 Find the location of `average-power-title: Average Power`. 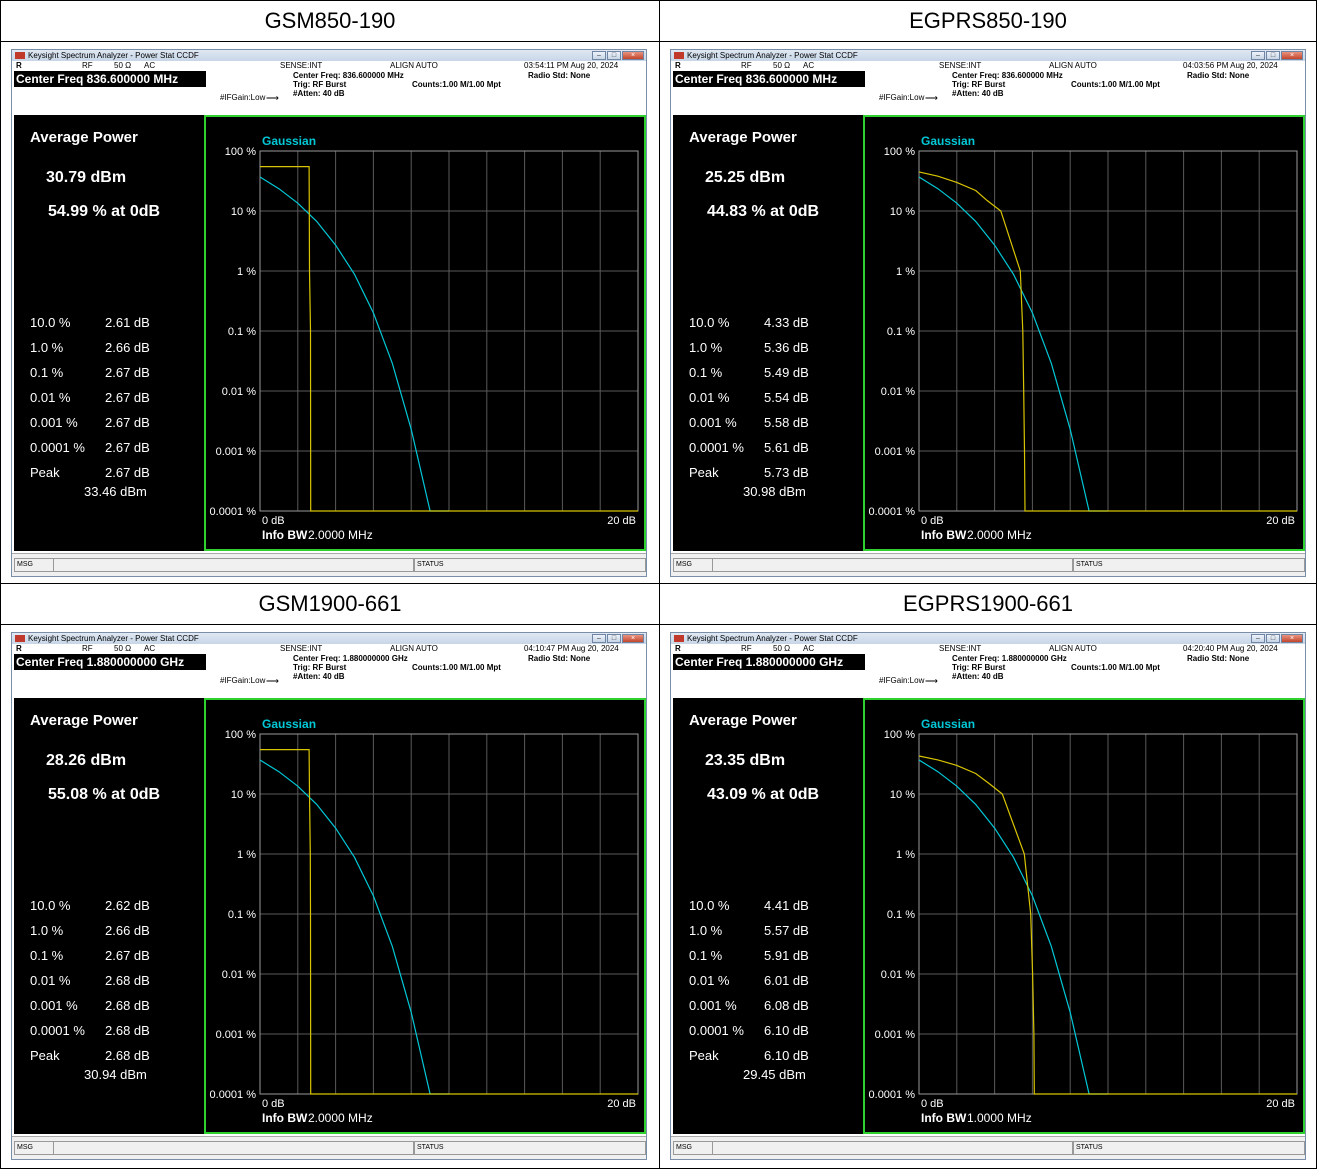

average-power-title: Average Power is located at coordinates (84, 137).